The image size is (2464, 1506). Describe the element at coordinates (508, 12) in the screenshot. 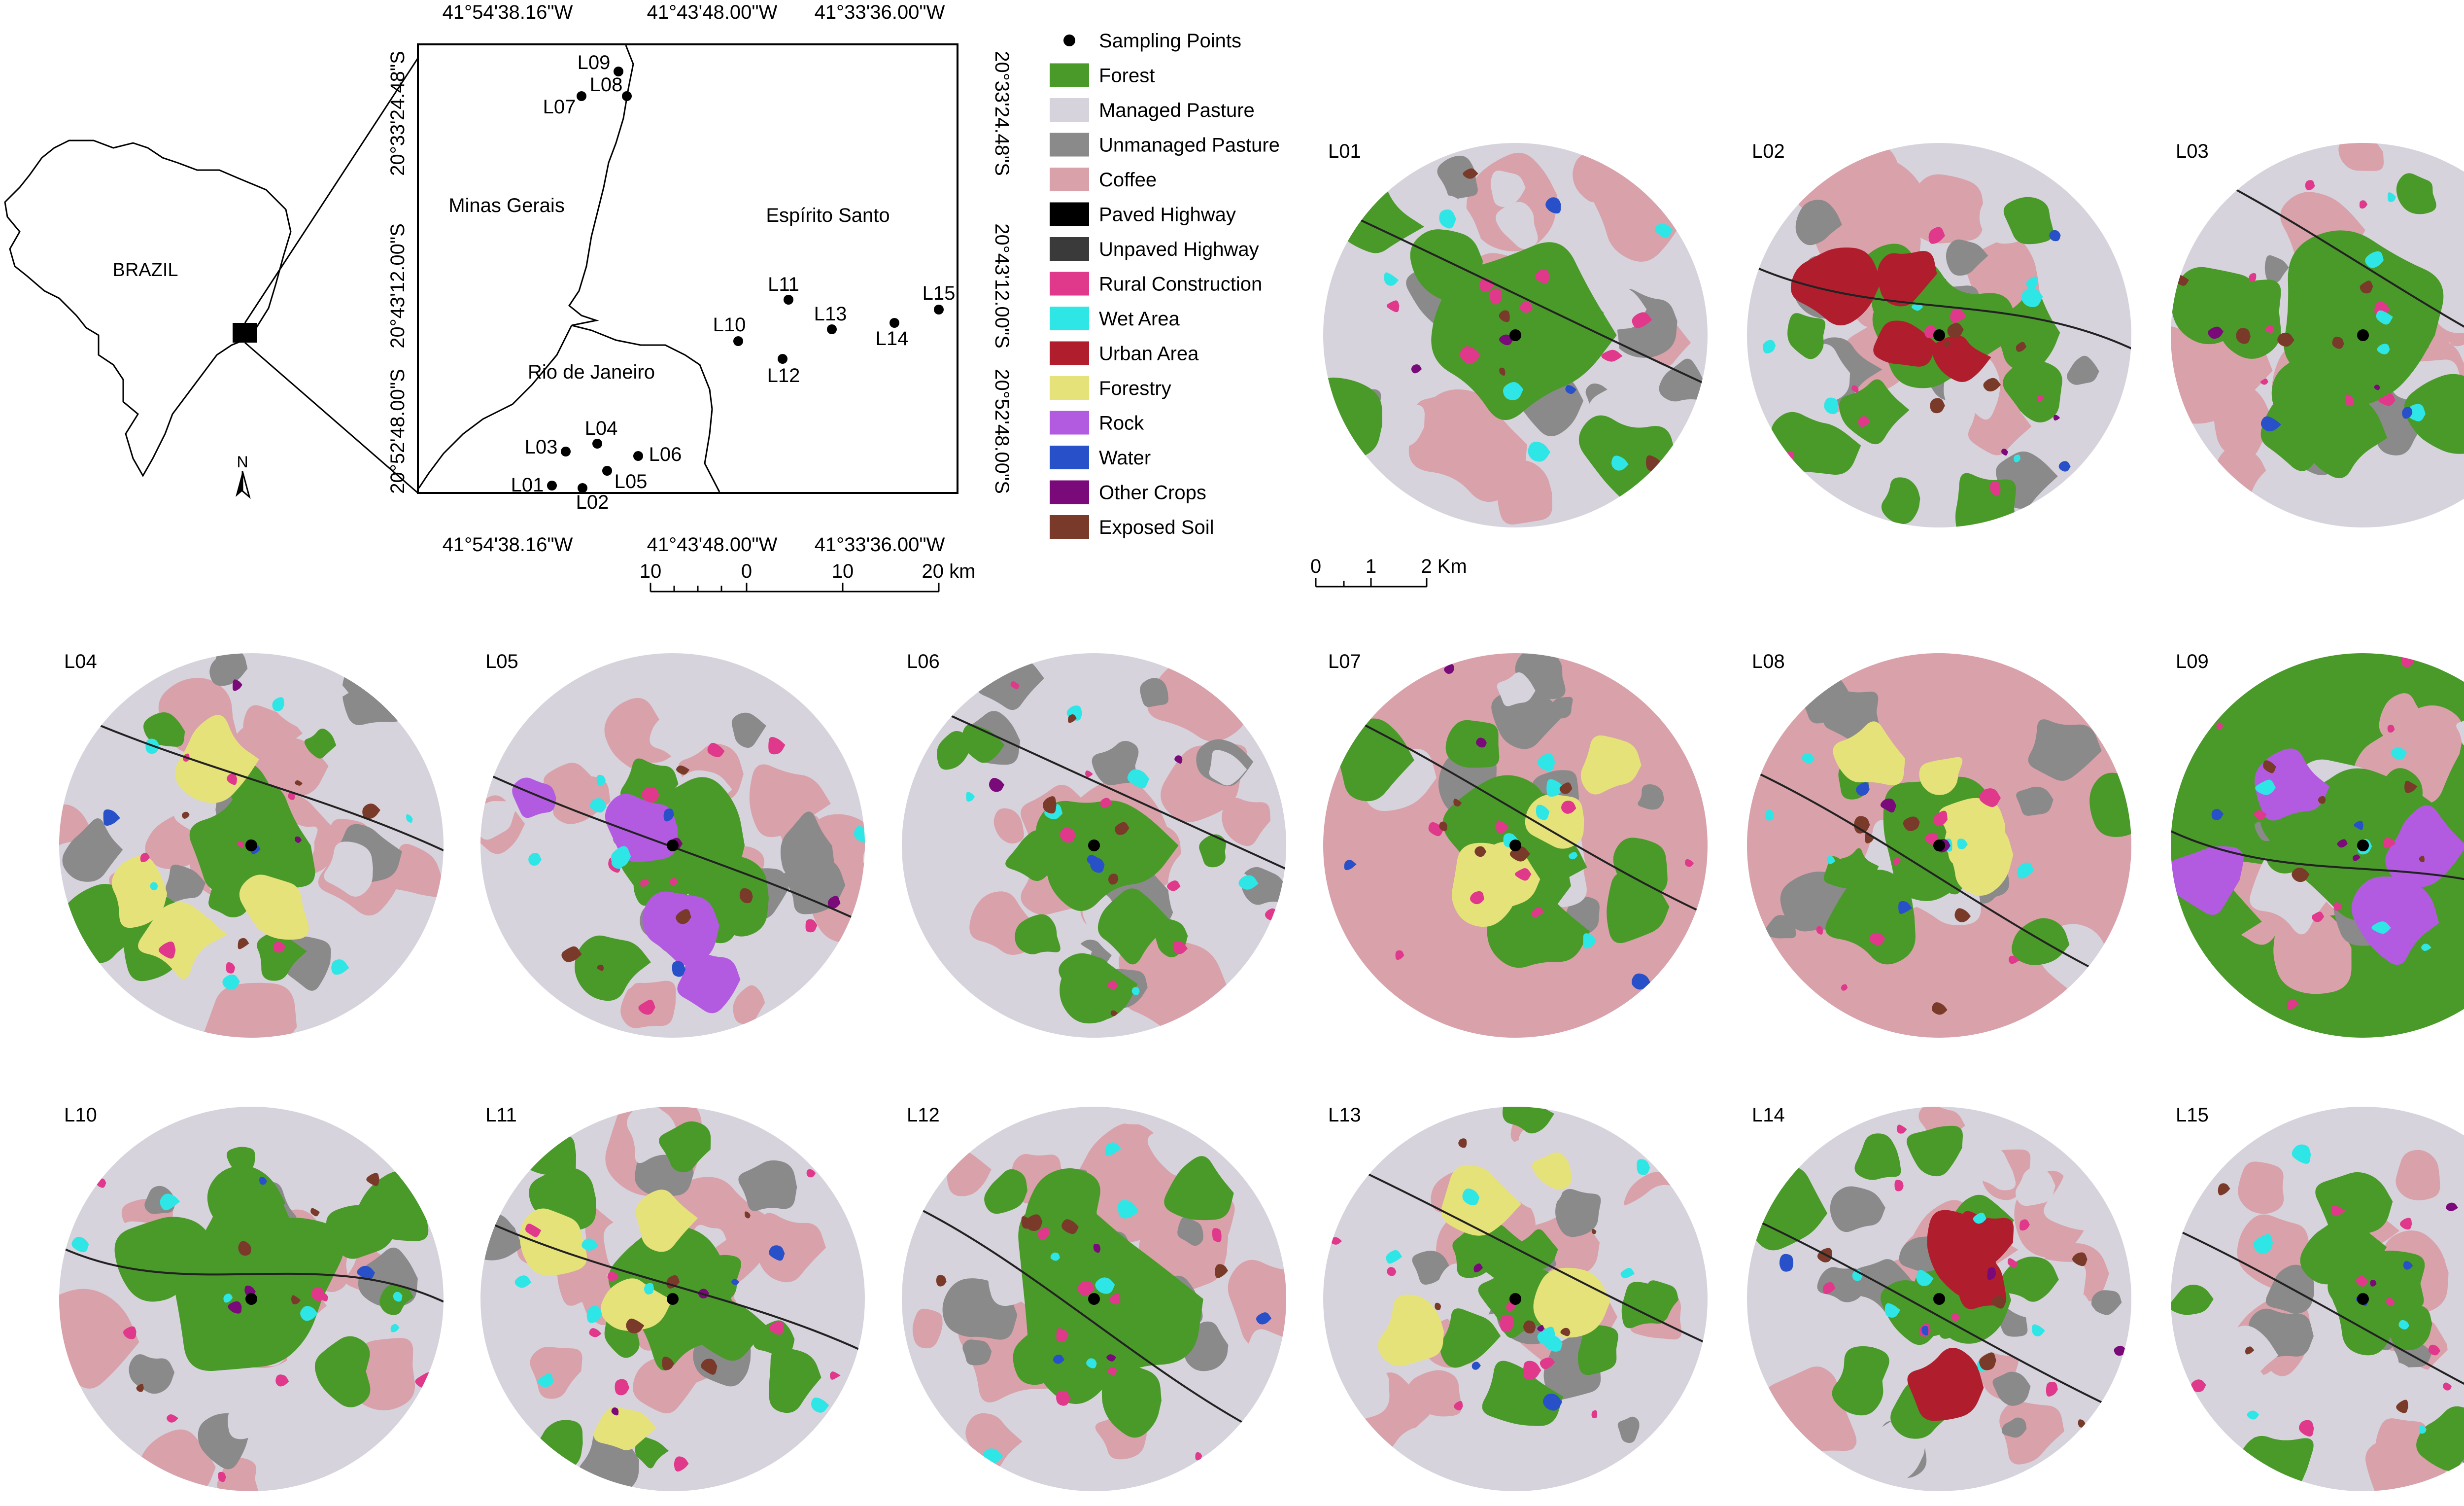

I see `lon-top-1: 41°54'38.16"W` at that location.